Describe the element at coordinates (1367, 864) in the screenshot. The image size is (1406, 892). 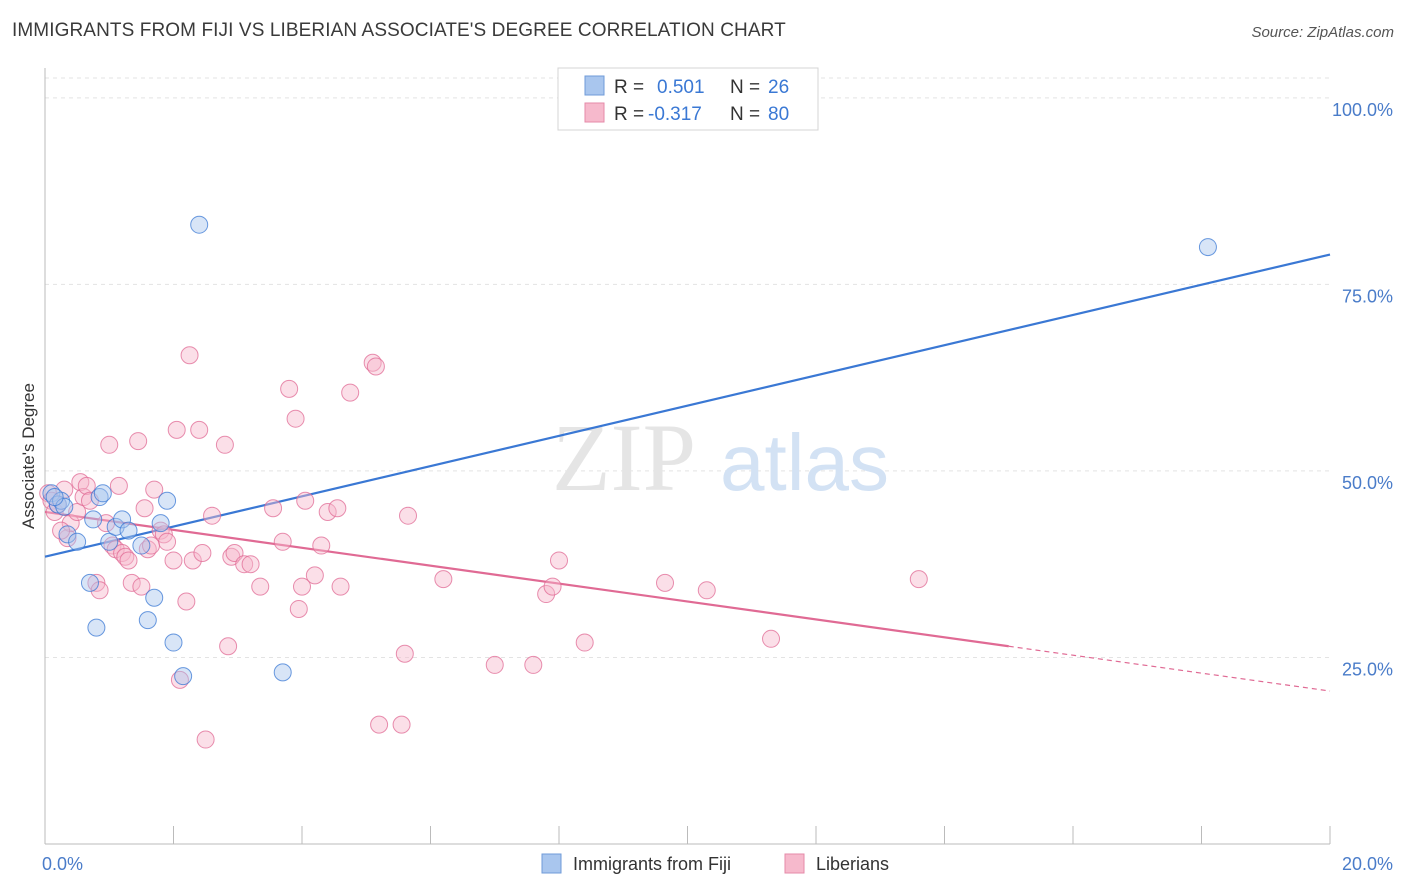
I see `x-tick-label-1: 20.0%` at that location.